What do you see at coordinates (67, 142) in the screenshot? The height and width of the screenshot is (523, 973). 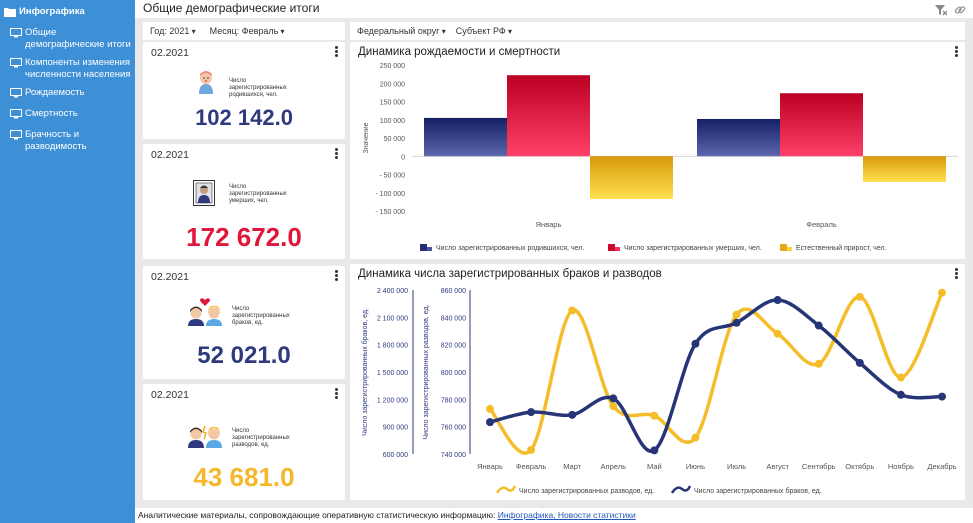 I see `sidebar-item-marriage-divorce: Брачность и разводимость` at bounding box center [67, 142].